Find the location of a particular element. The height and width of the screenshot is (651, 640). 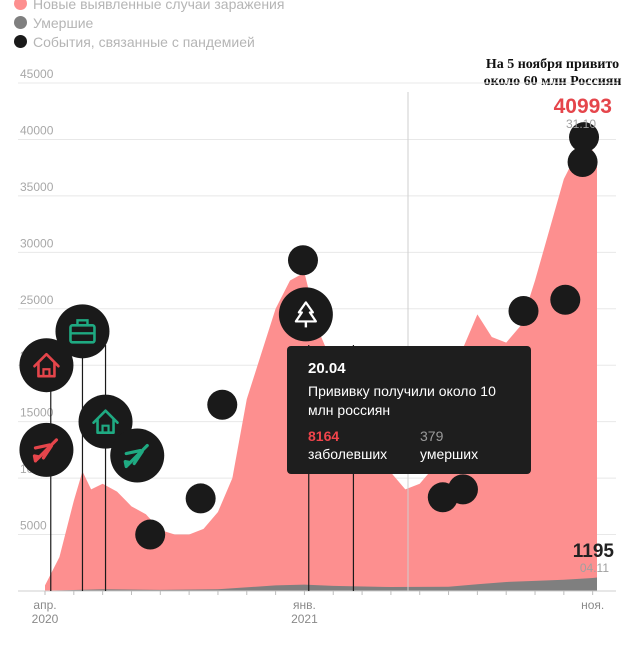

peak-date-label: 31.10 is located at coordinates (581, 124).